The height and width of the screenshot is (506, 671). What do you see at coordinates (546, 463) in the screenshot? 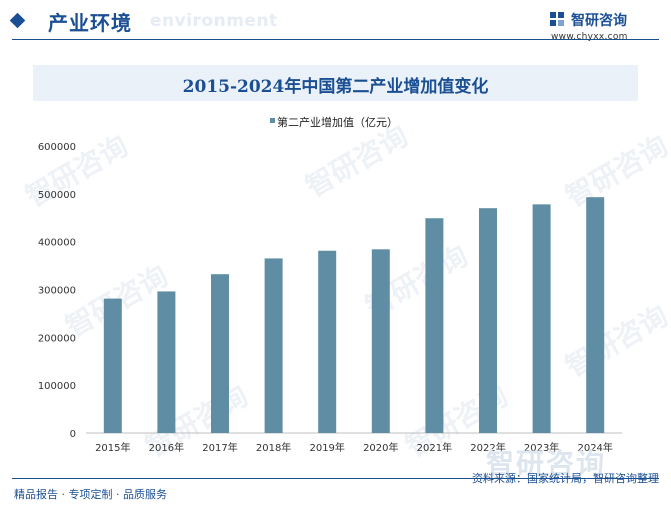
I see `watermark-logo-text: 智研咨询` at bounding box center [546, 463].